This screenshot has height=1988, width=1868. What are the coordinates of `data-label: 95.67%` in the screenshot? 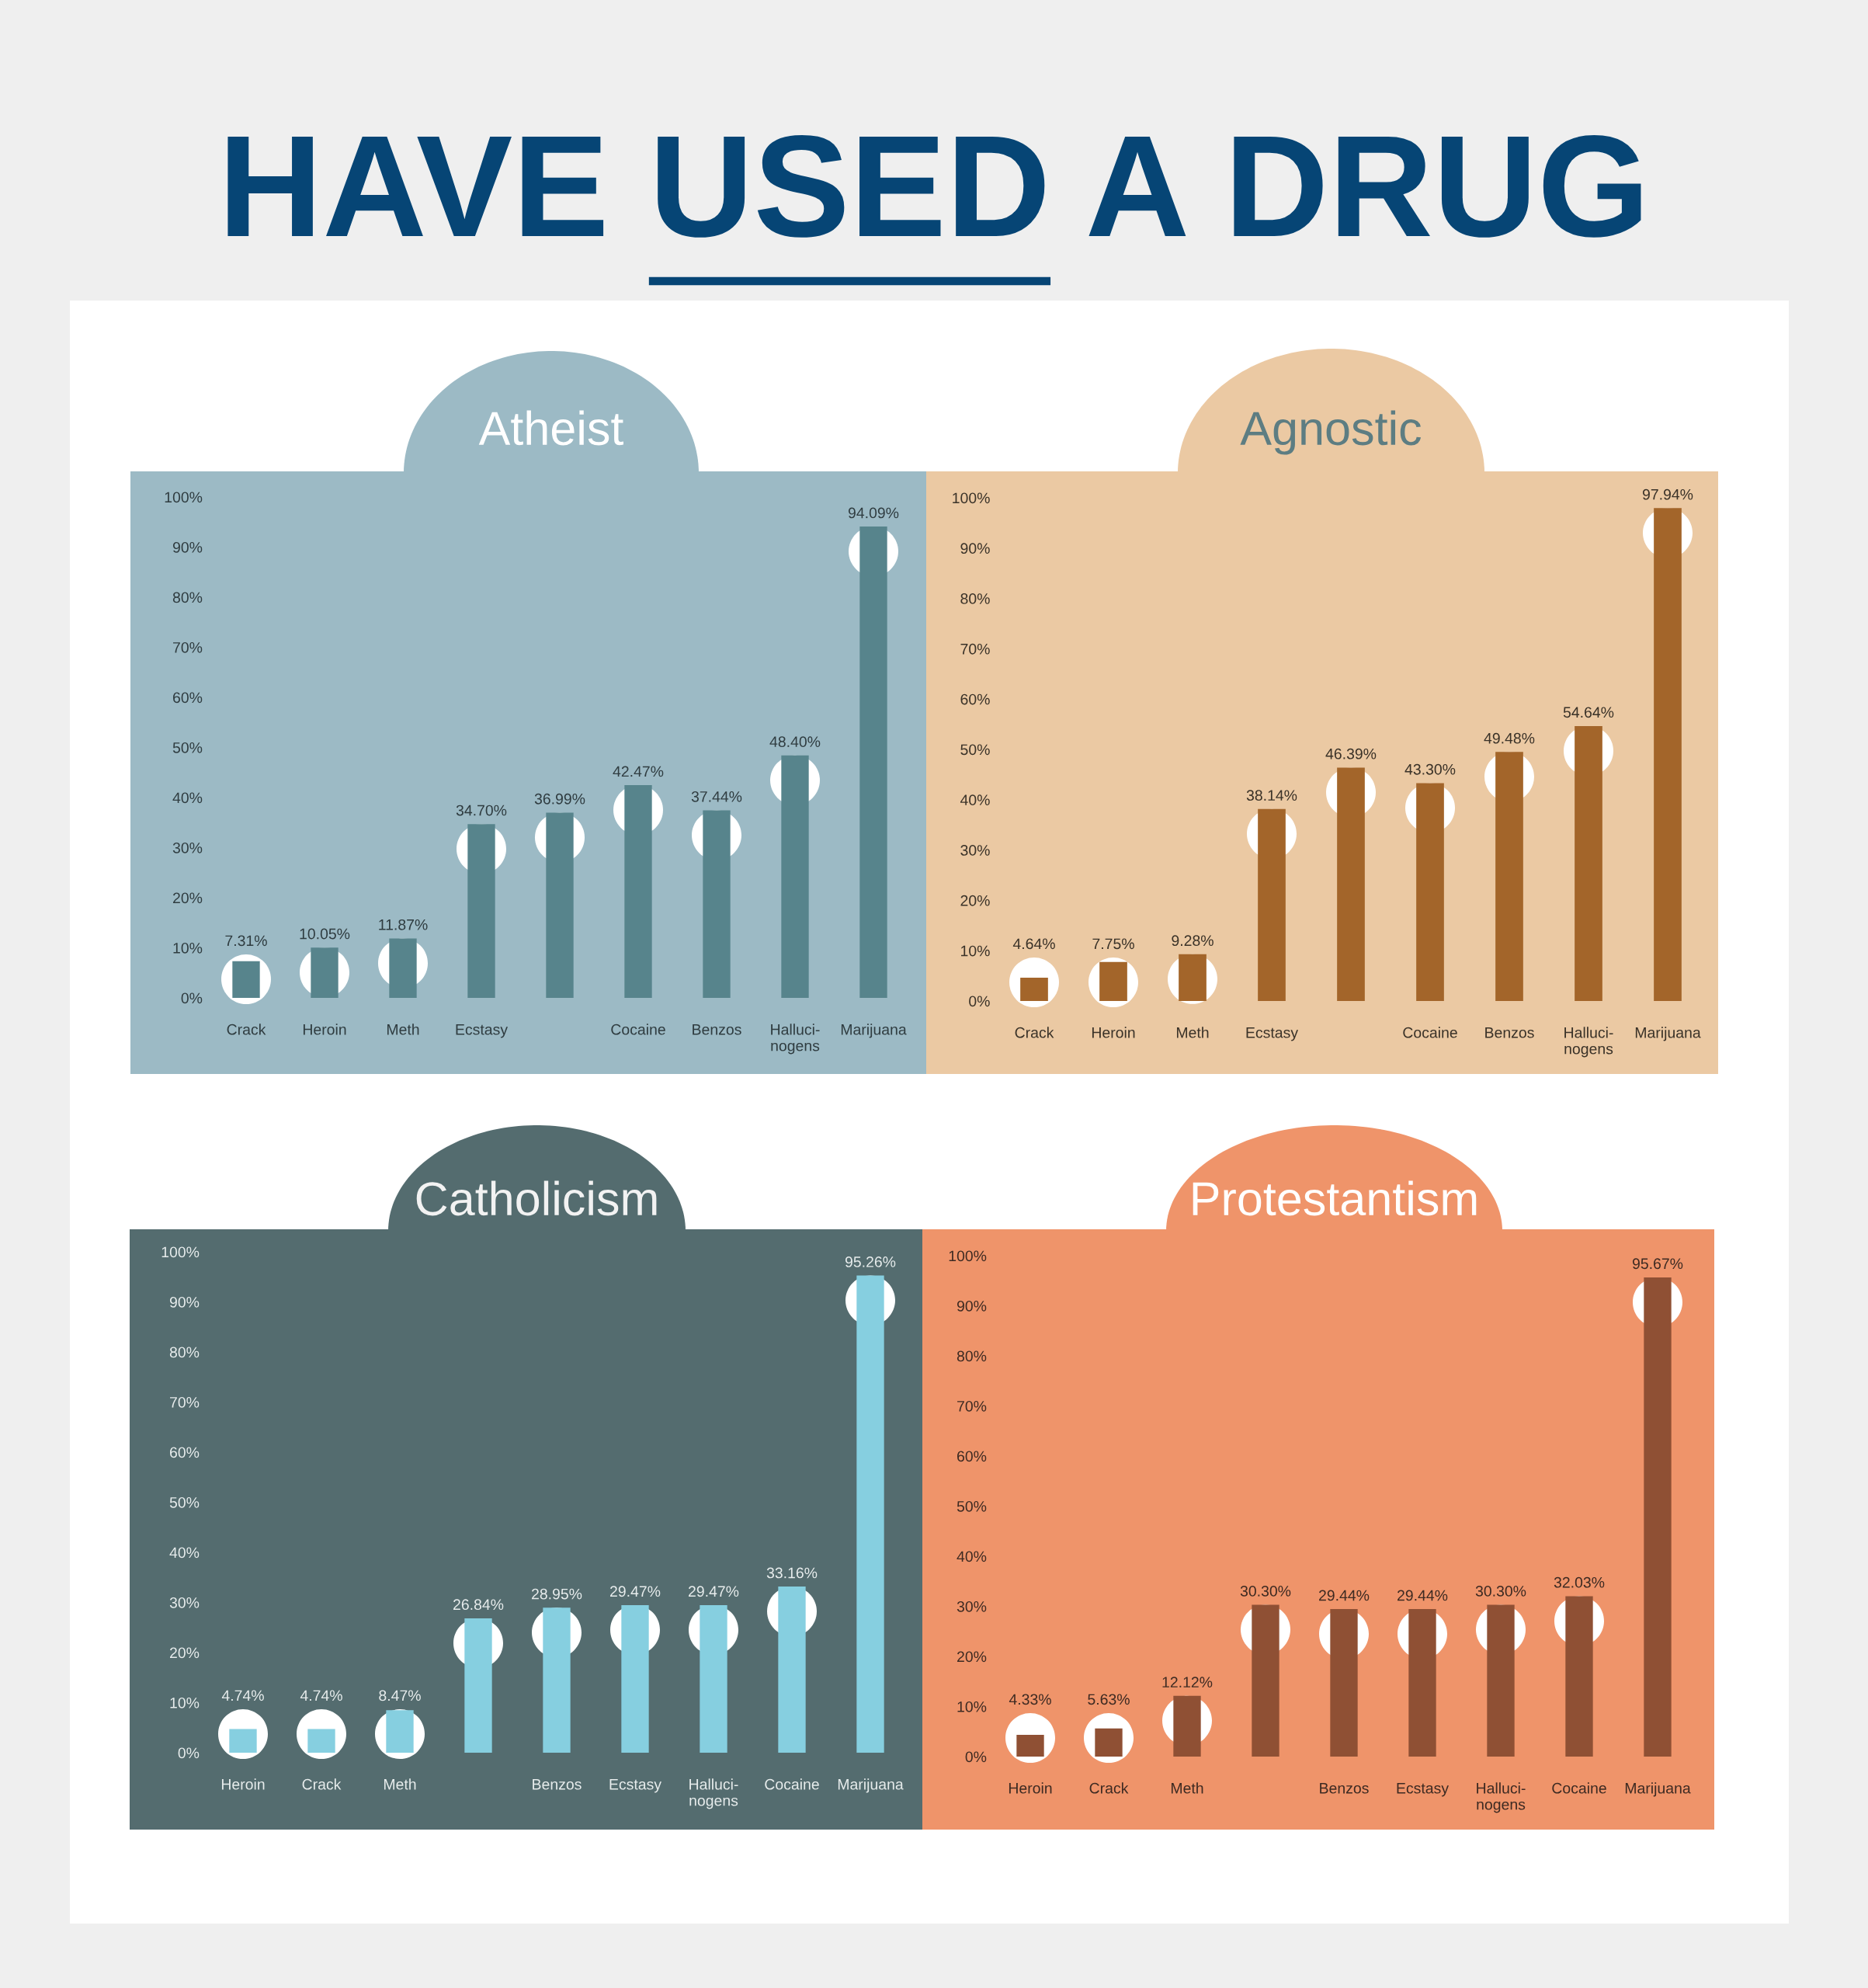 It's located at (1657, 1264).